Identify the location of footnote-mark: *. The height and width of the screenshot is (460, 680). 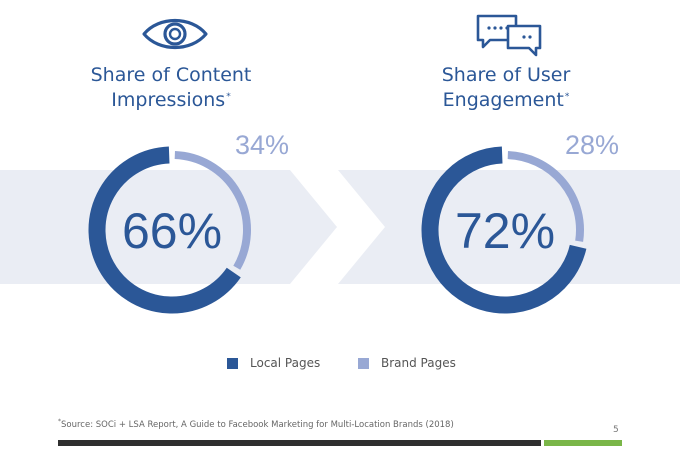
(59, 421).